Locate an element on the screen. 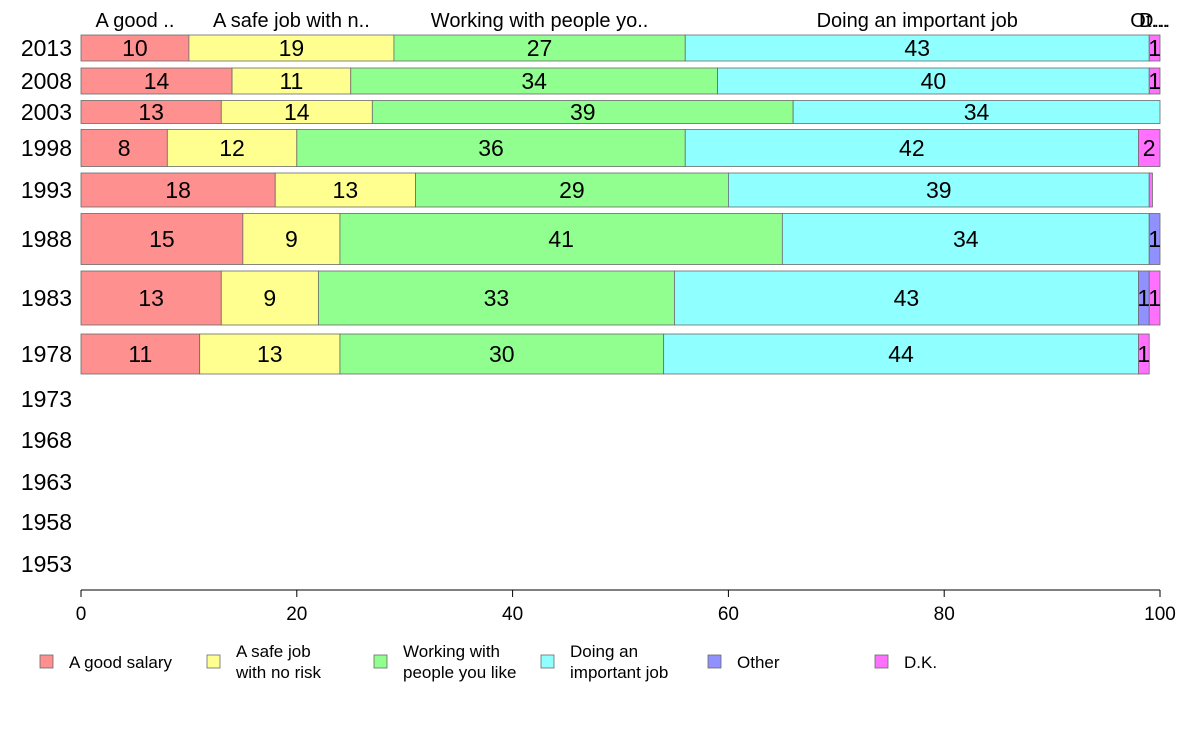 Image resolution: width=1188 pixels, height=736 pixels. x-tick-label: 20 is located at coordinates (296, 614).